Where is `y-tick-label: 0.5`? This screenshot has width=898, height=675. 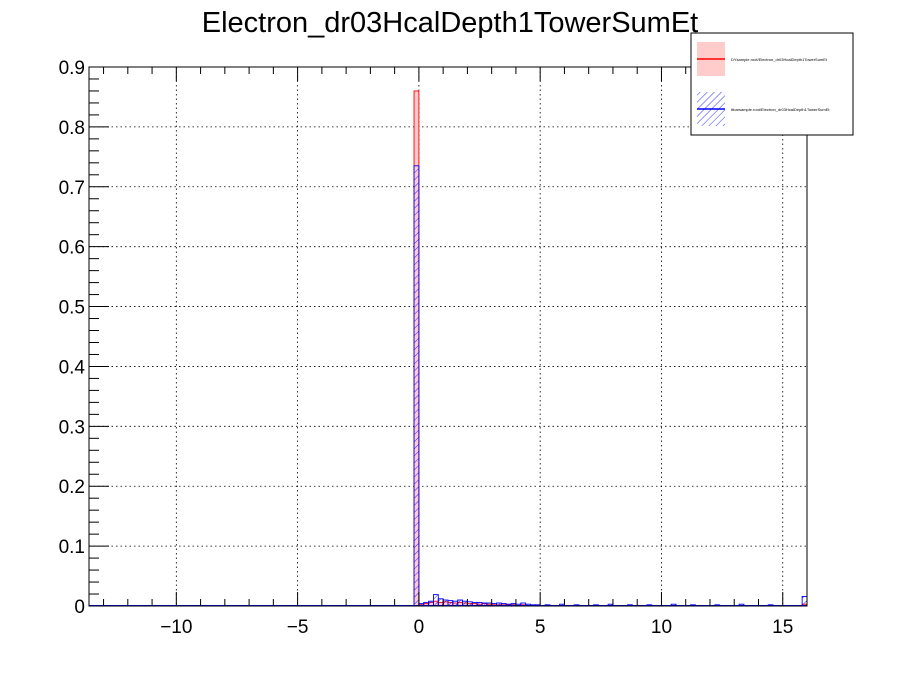
y-tick-label: 0.5 is located at coordinates (72, 308).